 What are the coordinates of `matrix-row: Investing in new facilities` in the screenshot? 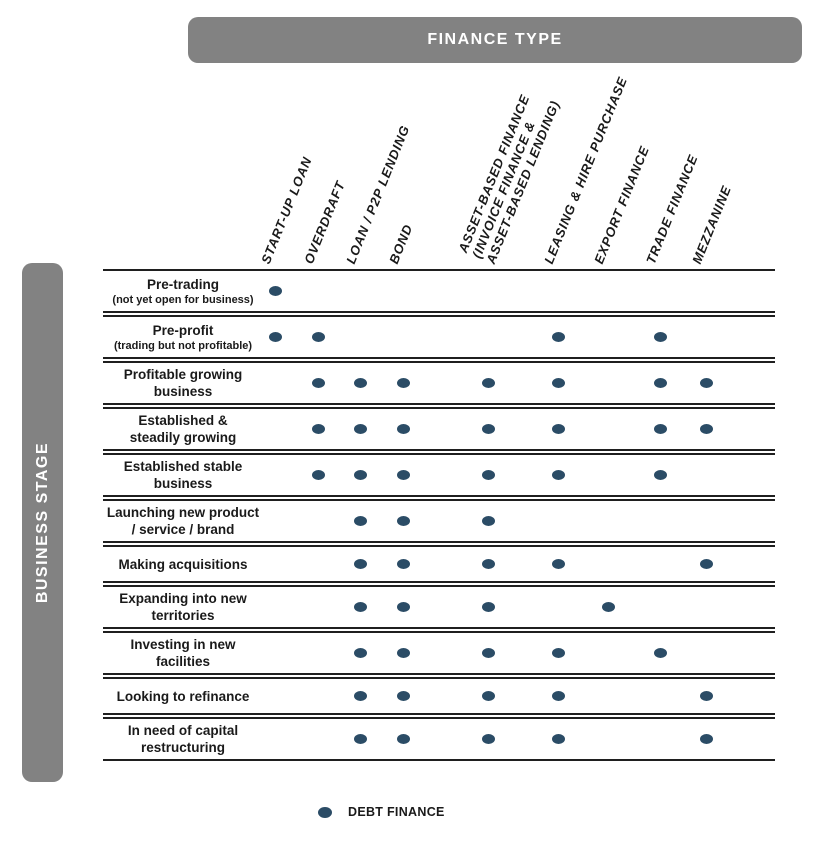 It's located at (439, 653).